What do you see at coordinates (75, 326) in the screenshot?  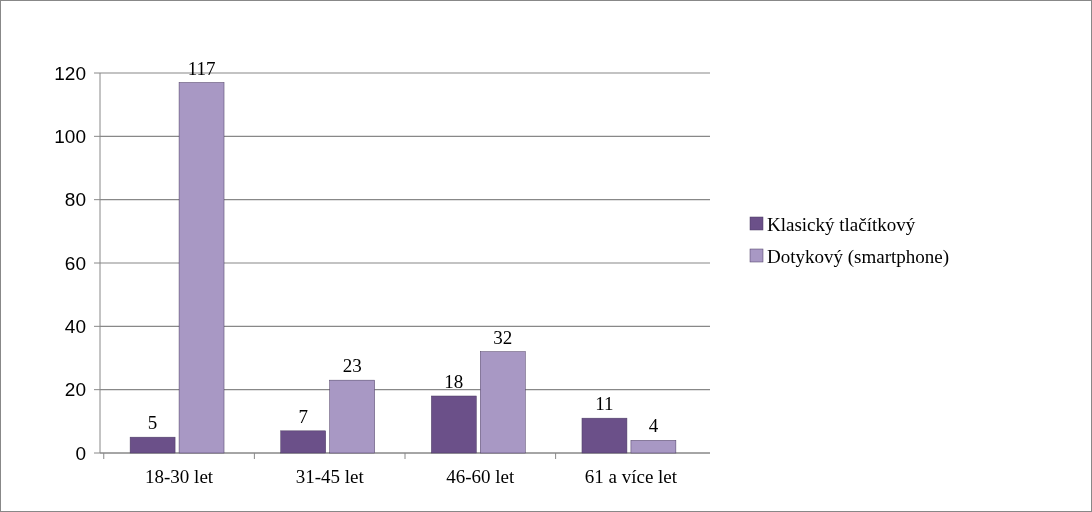 I see `y-tick-label: 40` at bounding box center [75, 326].